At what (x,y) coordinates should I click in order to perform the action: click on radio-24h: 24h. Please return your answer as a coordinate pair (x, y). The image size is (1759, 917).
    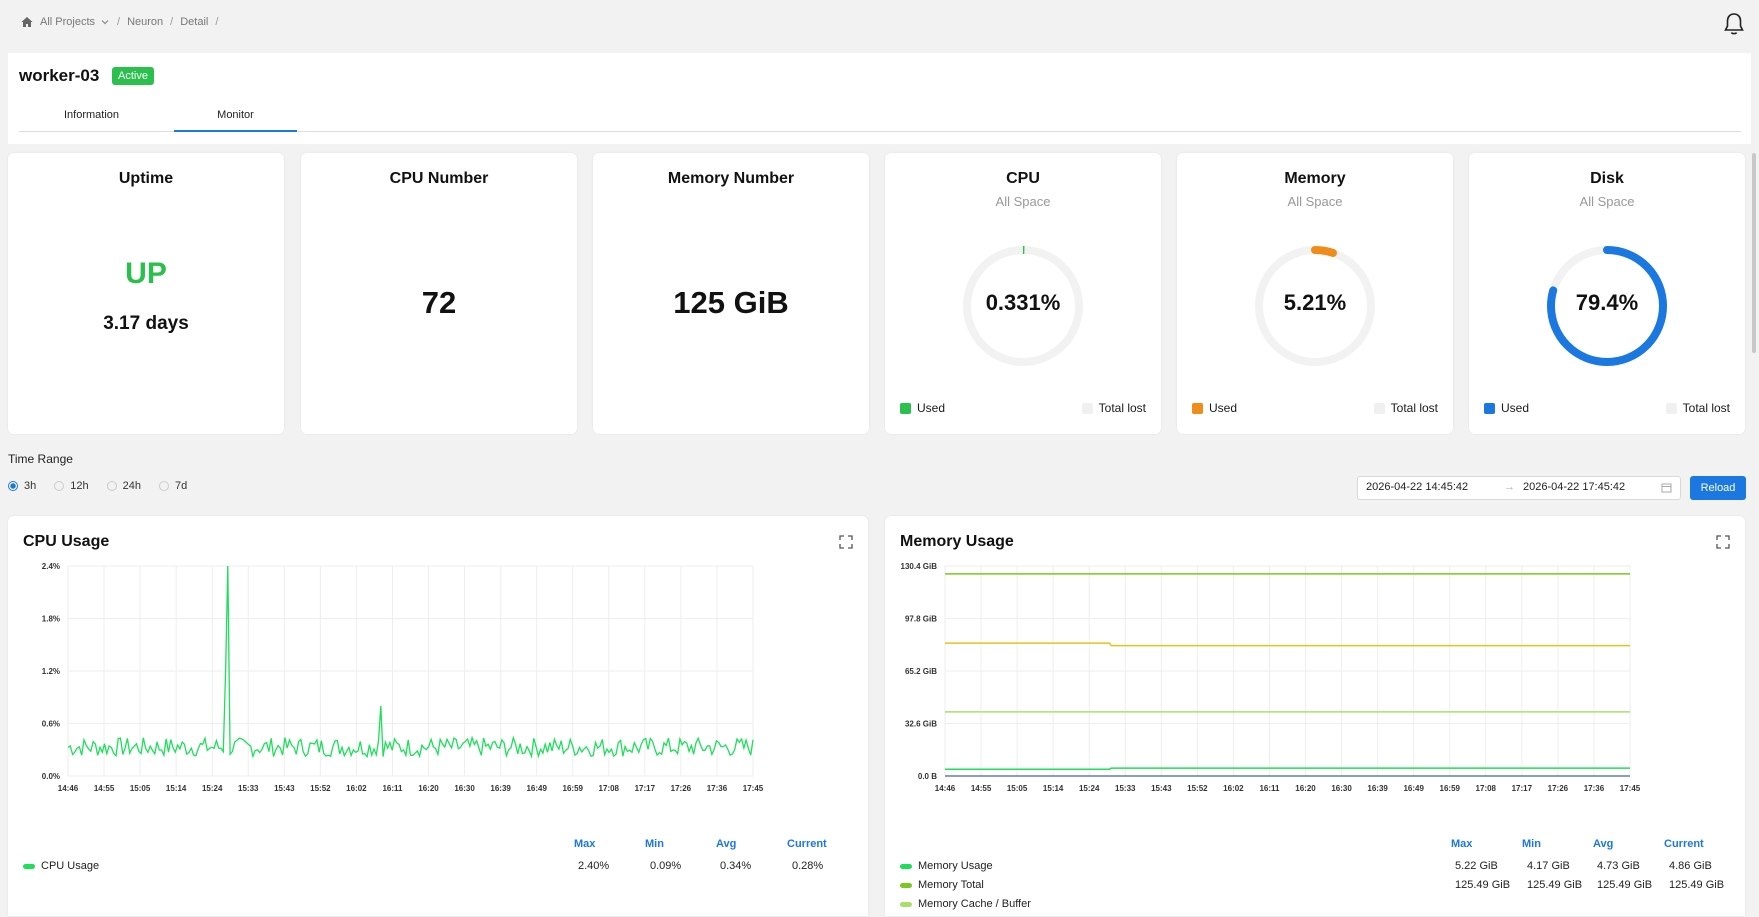
    Looking at the image, I should click on (123, 486).